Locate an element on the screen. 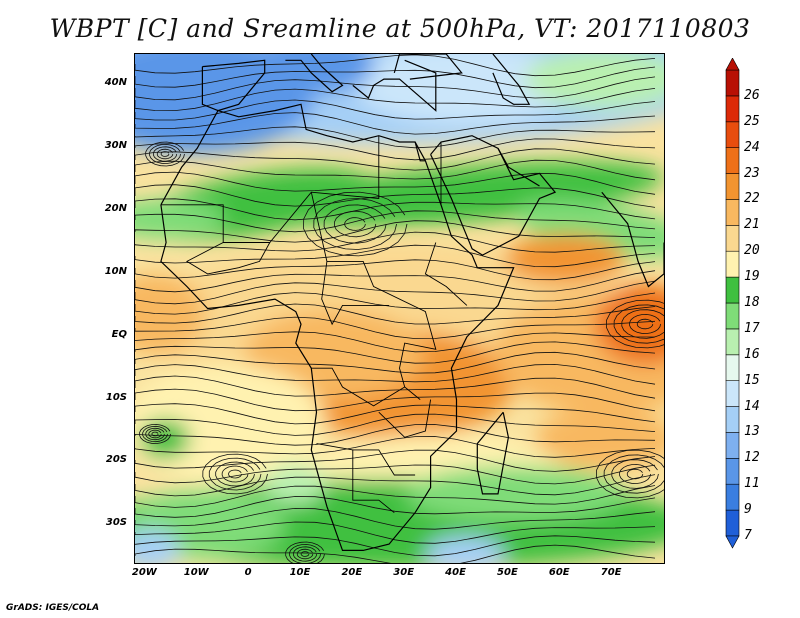  colorbar-level-label: 15 is located at coordinates (752, 380).